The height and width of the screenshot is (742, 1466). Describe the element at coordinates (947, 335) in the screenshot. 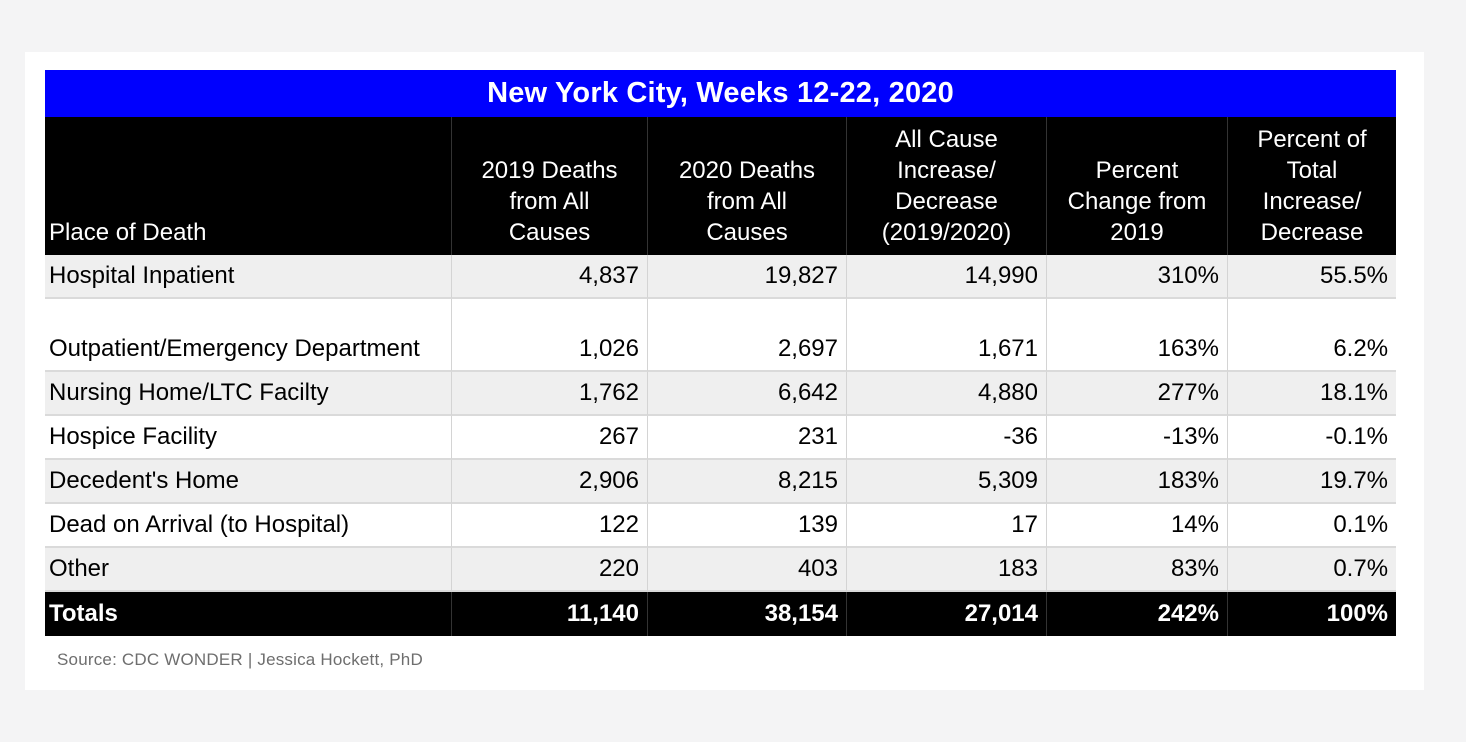

I see `cell-all-cause-change: 1,671` at that location.